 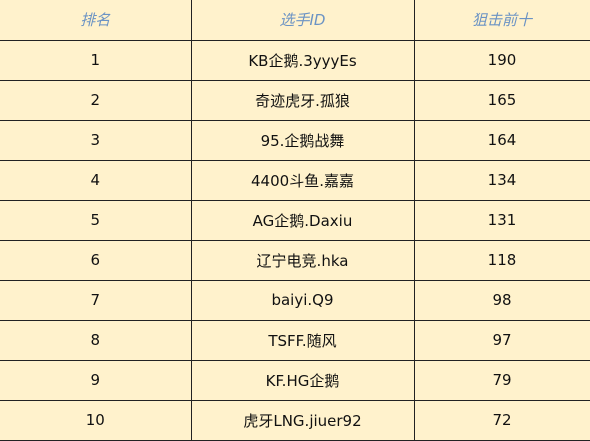 What do you see at coordinates (302, 300) in the screenshot?
I see `player-id-cell: baiyi.Q9` at bounding box center [302, 300].